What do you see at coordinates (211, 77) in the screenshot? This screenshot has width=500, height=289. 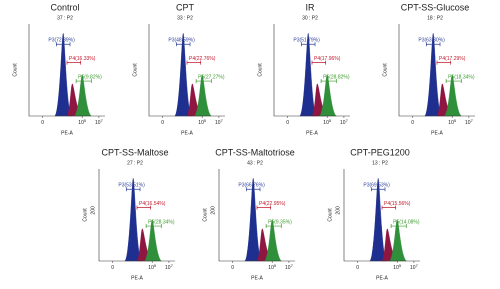 I see `gate-label: P5(27.27%)` at bounding box center [211, 77].